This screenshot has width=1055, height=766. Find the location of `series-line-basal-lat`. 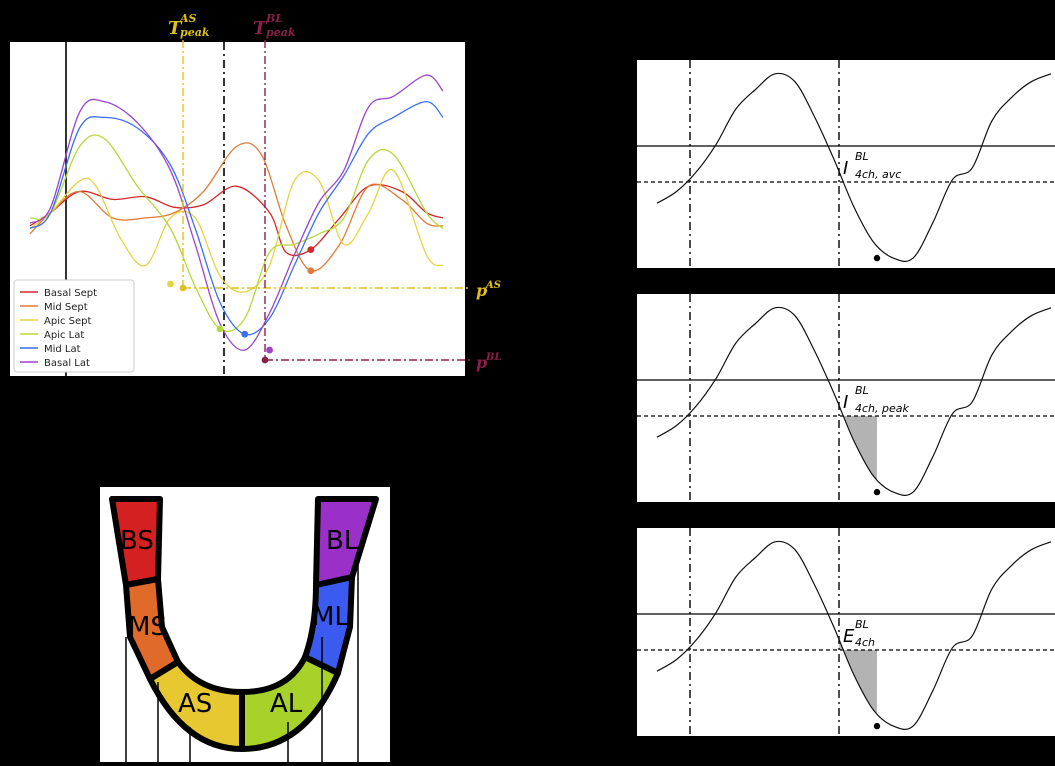

series-line-basal-lat is located at coordinates (236, 212).